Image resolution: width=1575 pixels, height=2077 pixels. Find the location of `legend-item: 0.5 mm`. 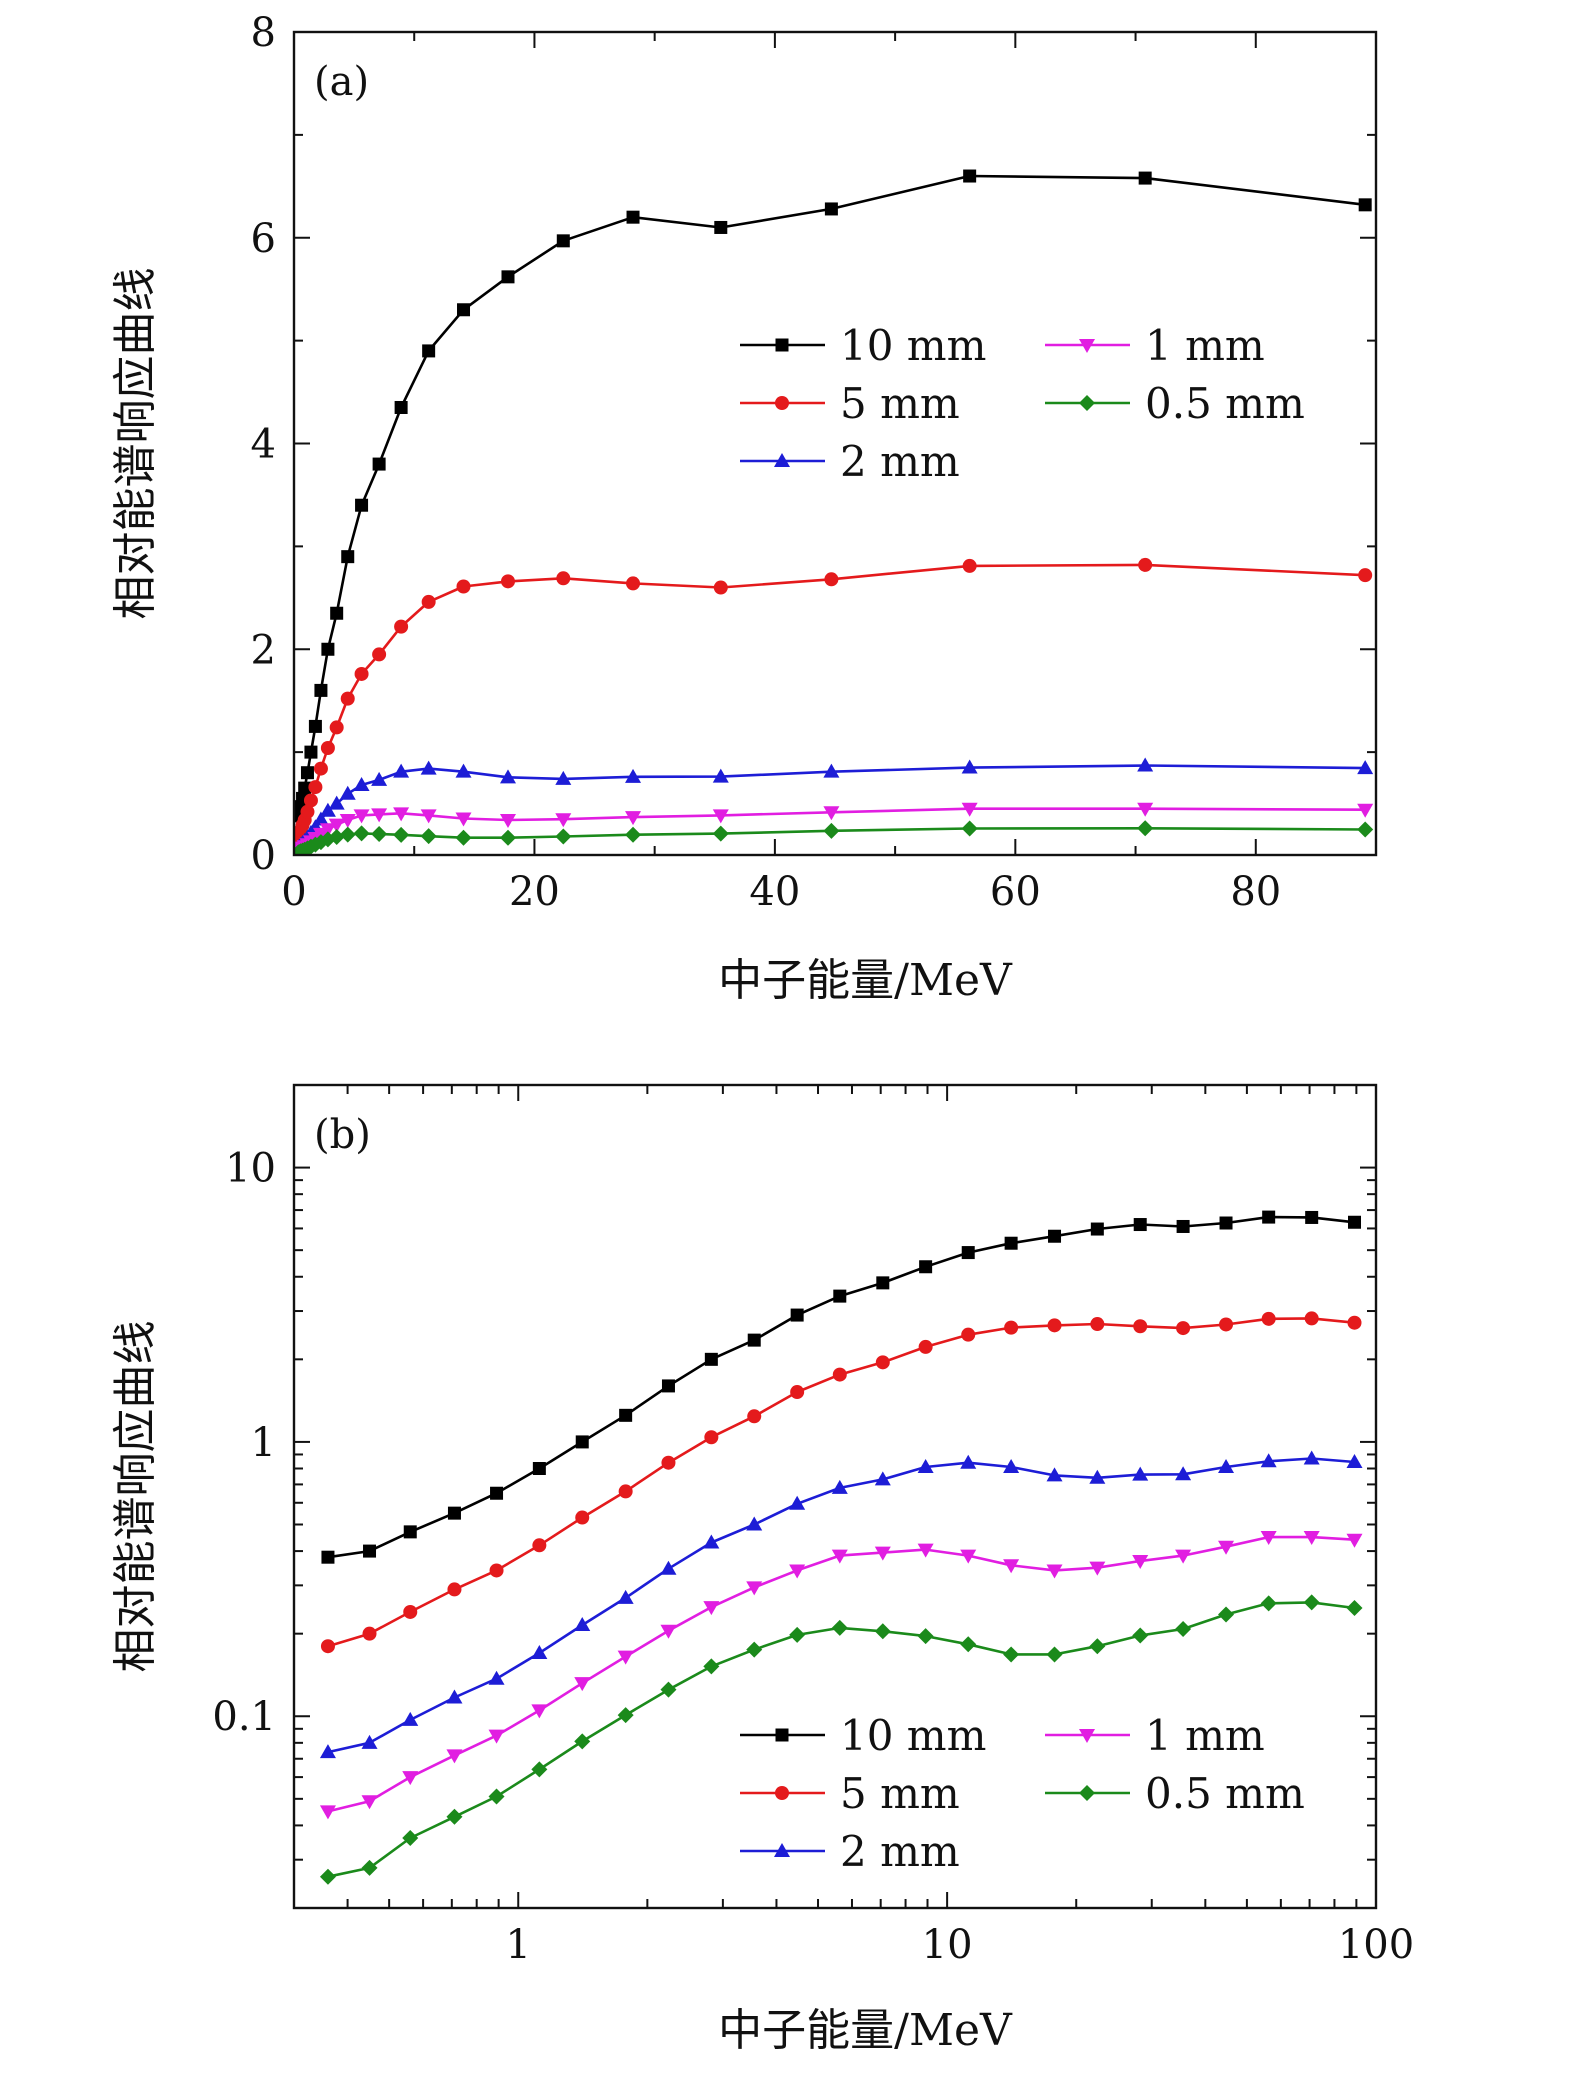

legend-item: 0.5 mm is located at coordinates (1175, 403).